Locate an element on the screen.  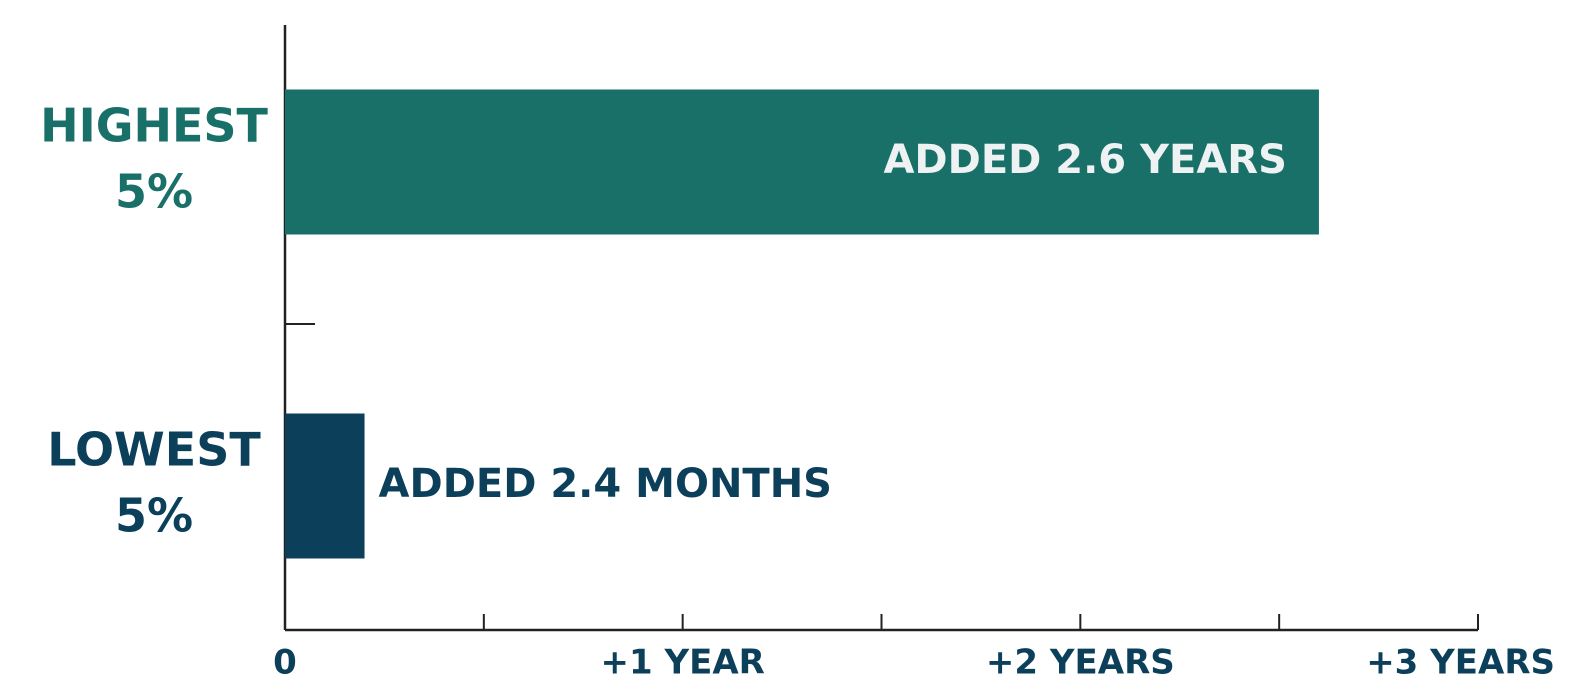
x-tick-label: +3 YEARS is located at coordinates (1460, 663).